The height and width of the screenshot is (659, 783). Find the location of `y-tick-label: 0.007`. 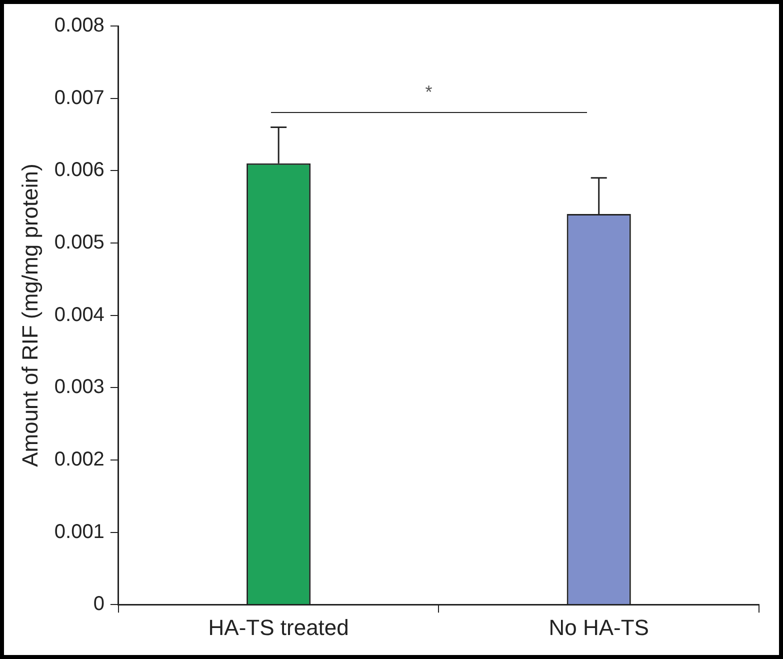

y-tick-label: 0.007 is located at coordinates (79, 97).